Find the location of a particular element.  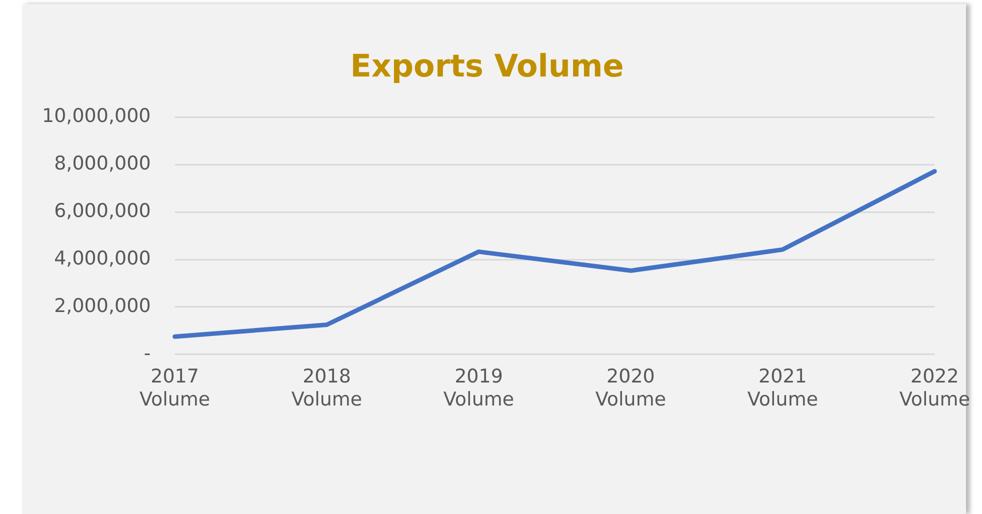

y-tick-label: - is located at coordinates (147, 353).